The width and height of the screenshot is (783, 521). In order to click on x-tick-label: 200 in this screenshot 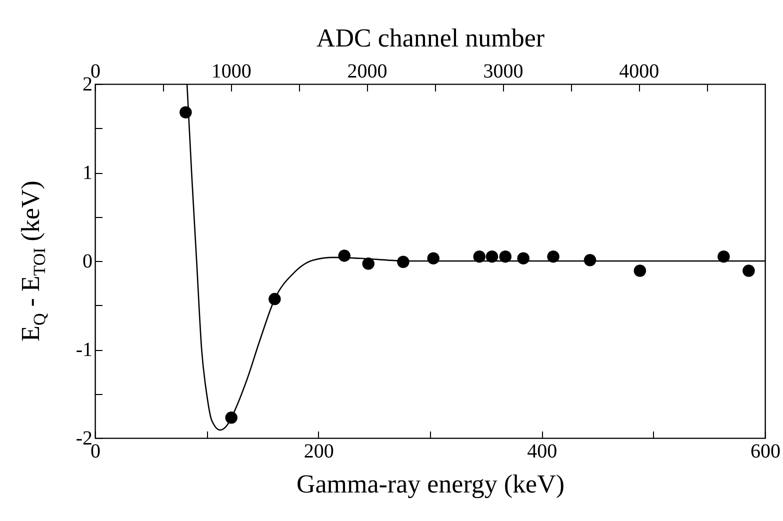, I will do `click(319, 451)`.